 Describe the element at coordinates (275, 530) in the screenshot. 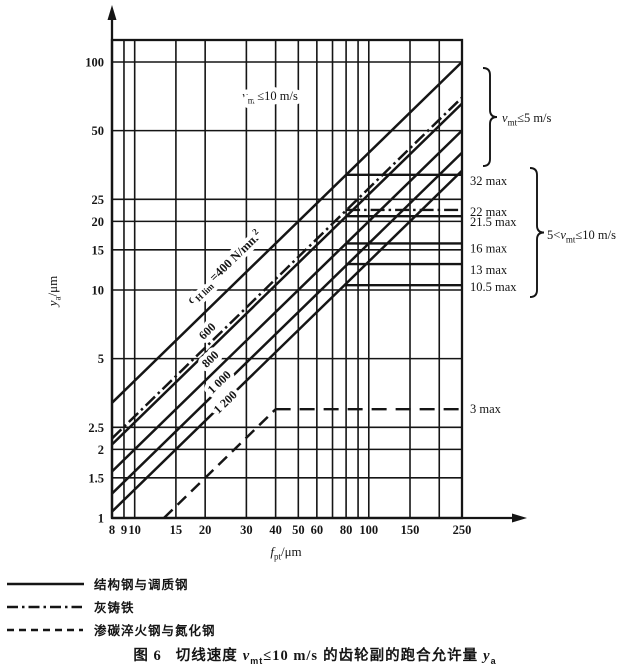

I see `x-tick-label-40: 40` at that location.